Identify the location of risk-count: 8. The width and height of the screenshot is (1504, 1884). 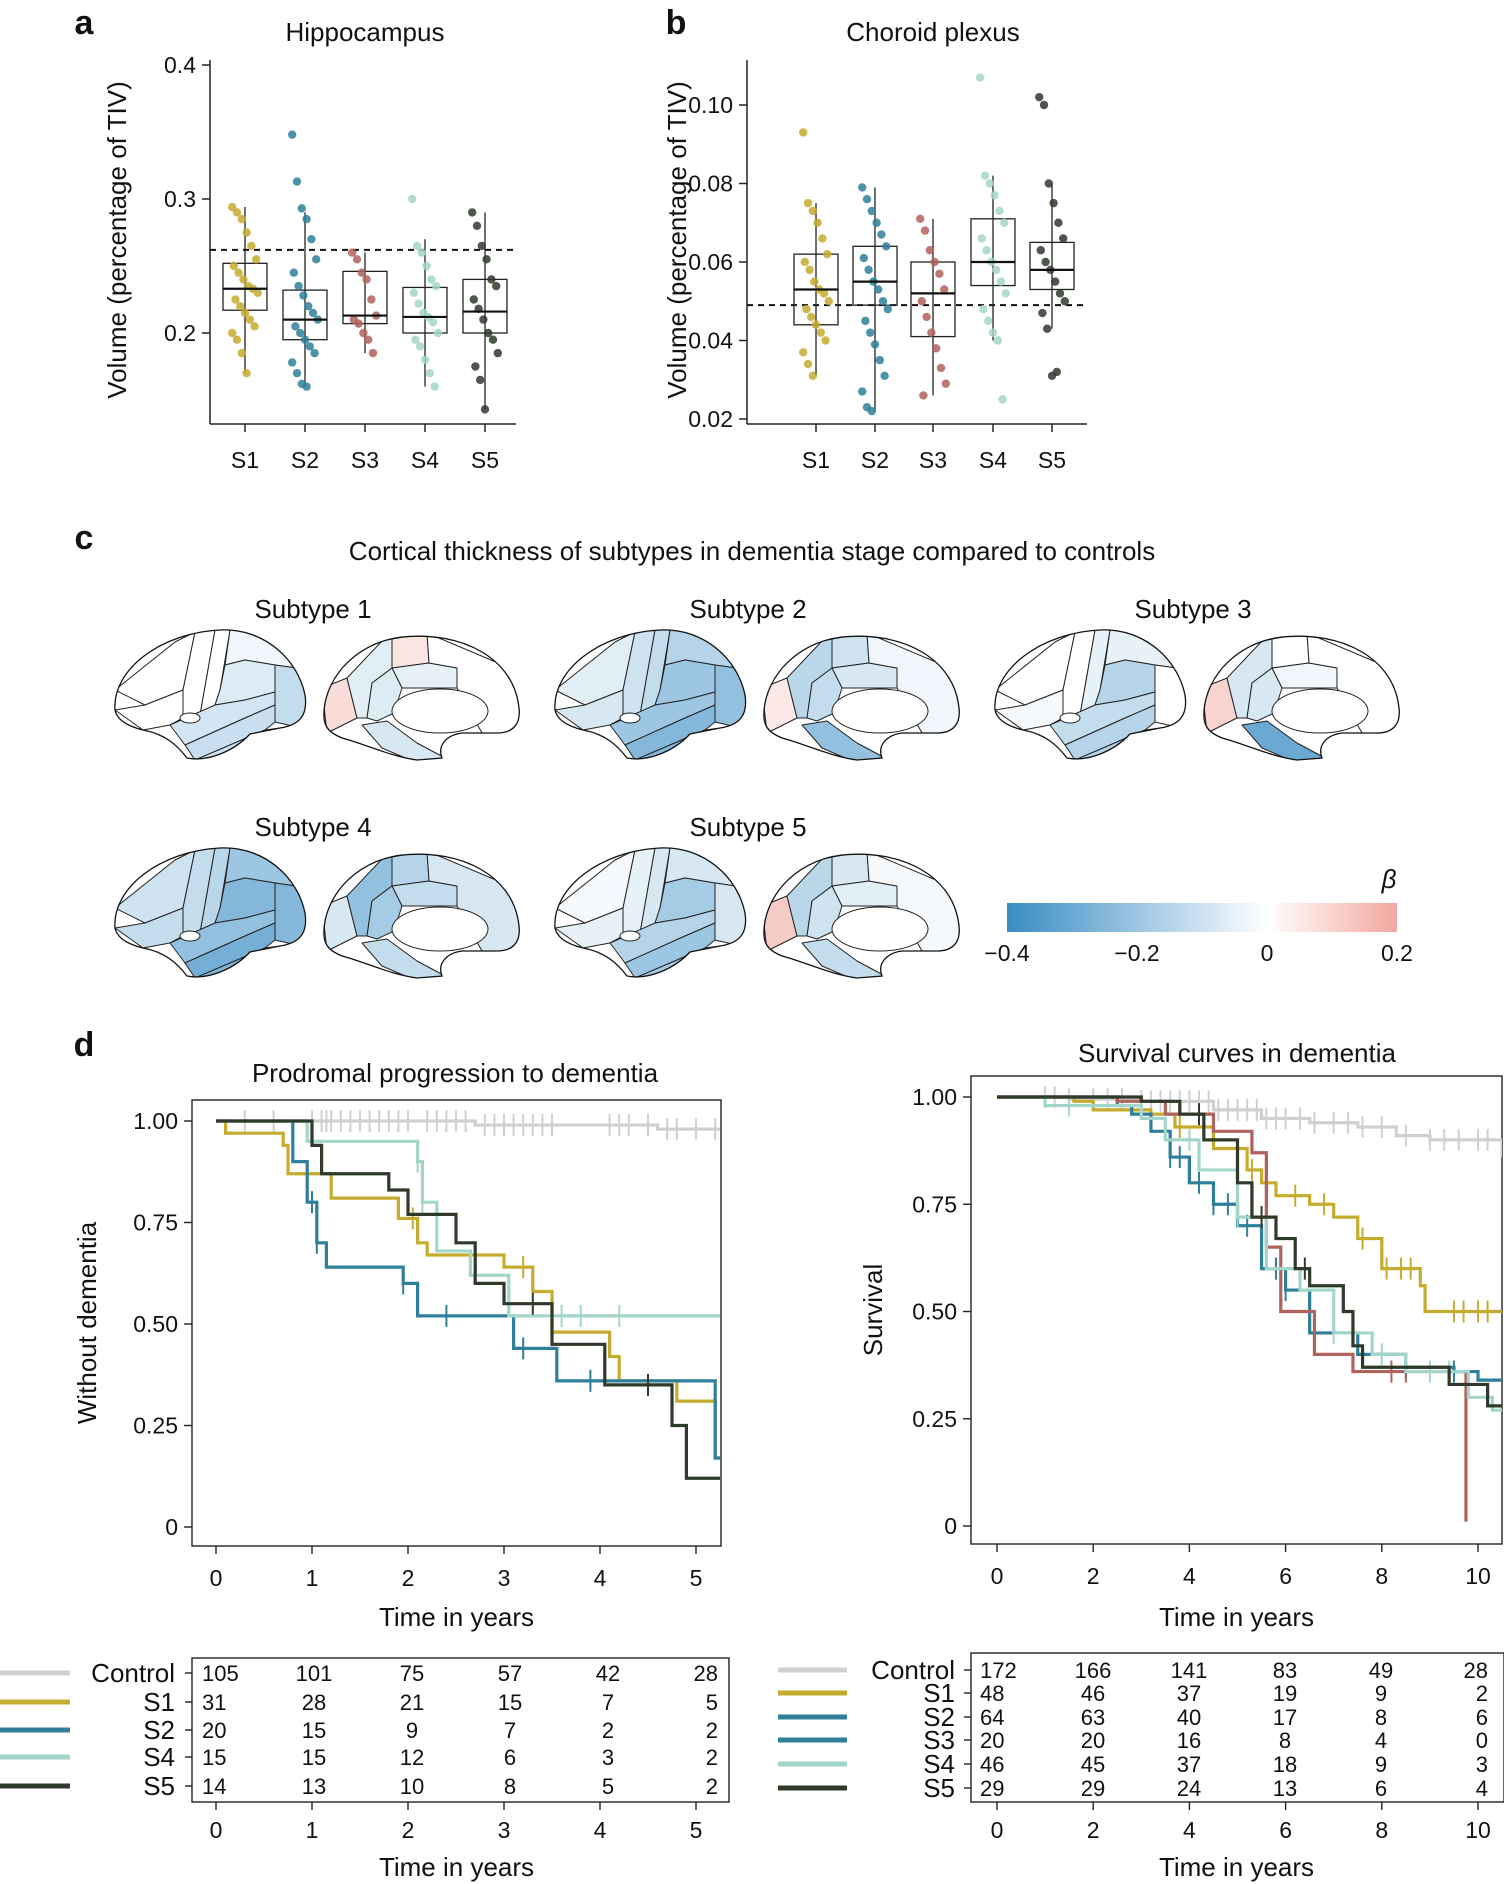
(510, 1786).